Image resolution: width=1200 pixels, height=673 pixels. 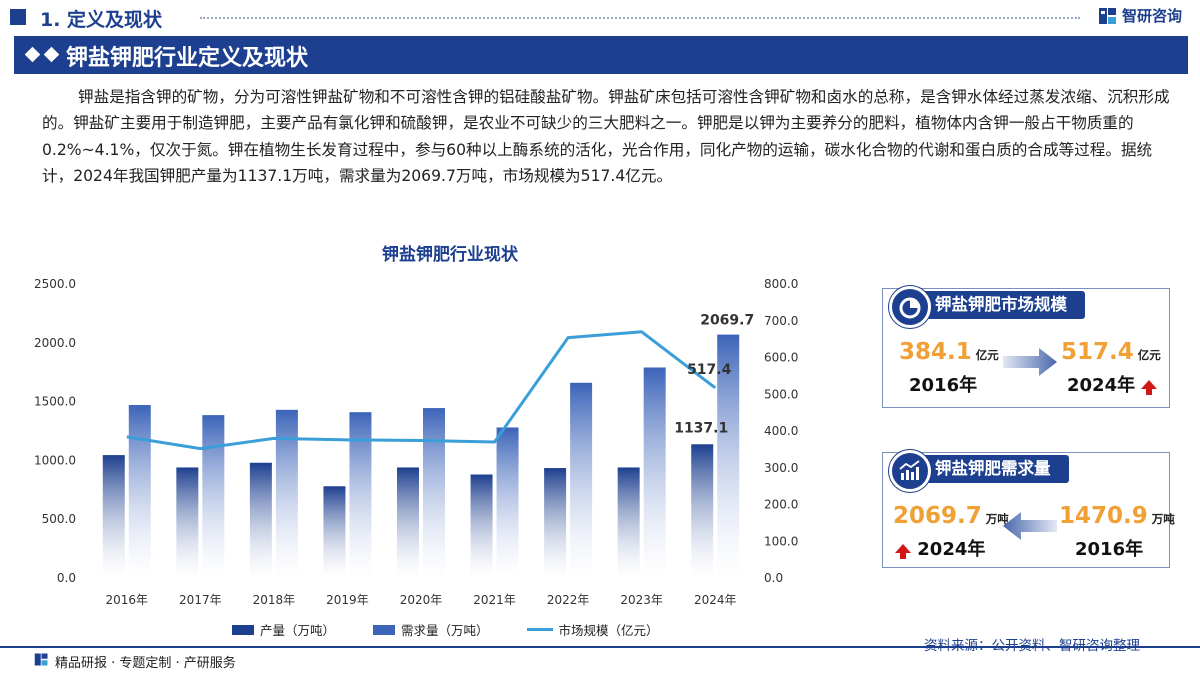 I want to click on demand-card-header: 钾盐钾肥需求量, so click(x=1027, y=471).